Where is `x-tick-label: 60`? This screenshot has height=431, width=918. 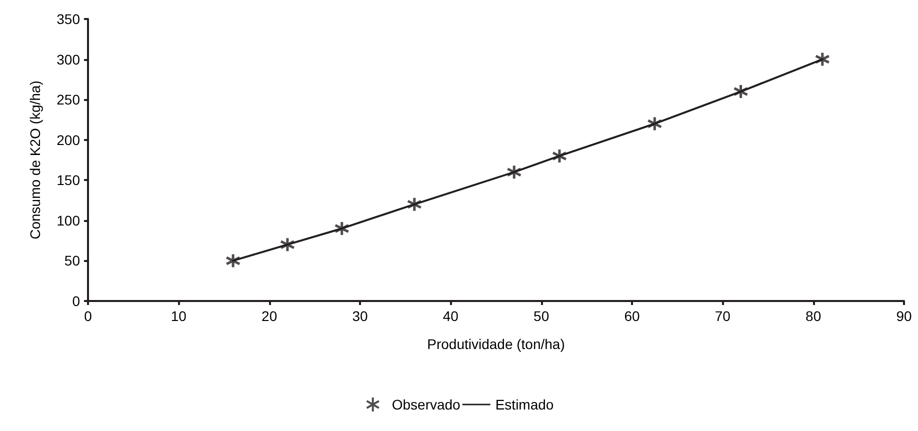
x-tick-label: 60 is located at coordinates (632, 316).